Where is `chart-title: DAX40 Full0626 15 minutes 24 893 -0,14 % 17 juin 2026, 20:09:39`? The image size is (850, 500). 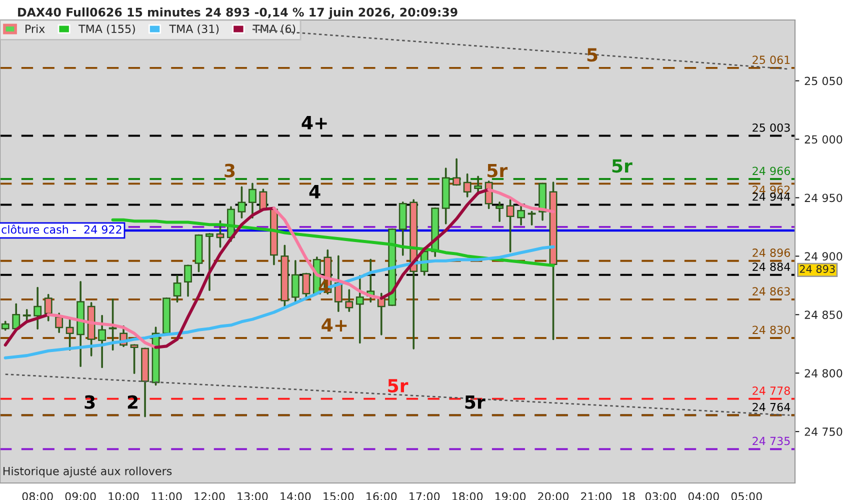
chart-title: DAX40 Full0626 15 minutes 24 893 -0,14 % 17 juin 2026, 20:09:39 is located at coordinates (238, 14).